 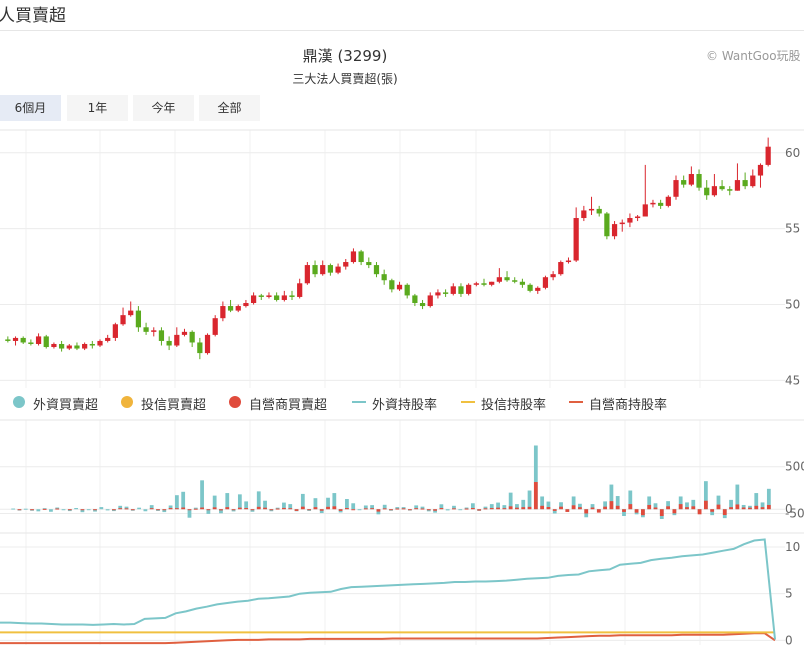 I want to click on range-1y-button: 1年, so click(x=97, y=108).